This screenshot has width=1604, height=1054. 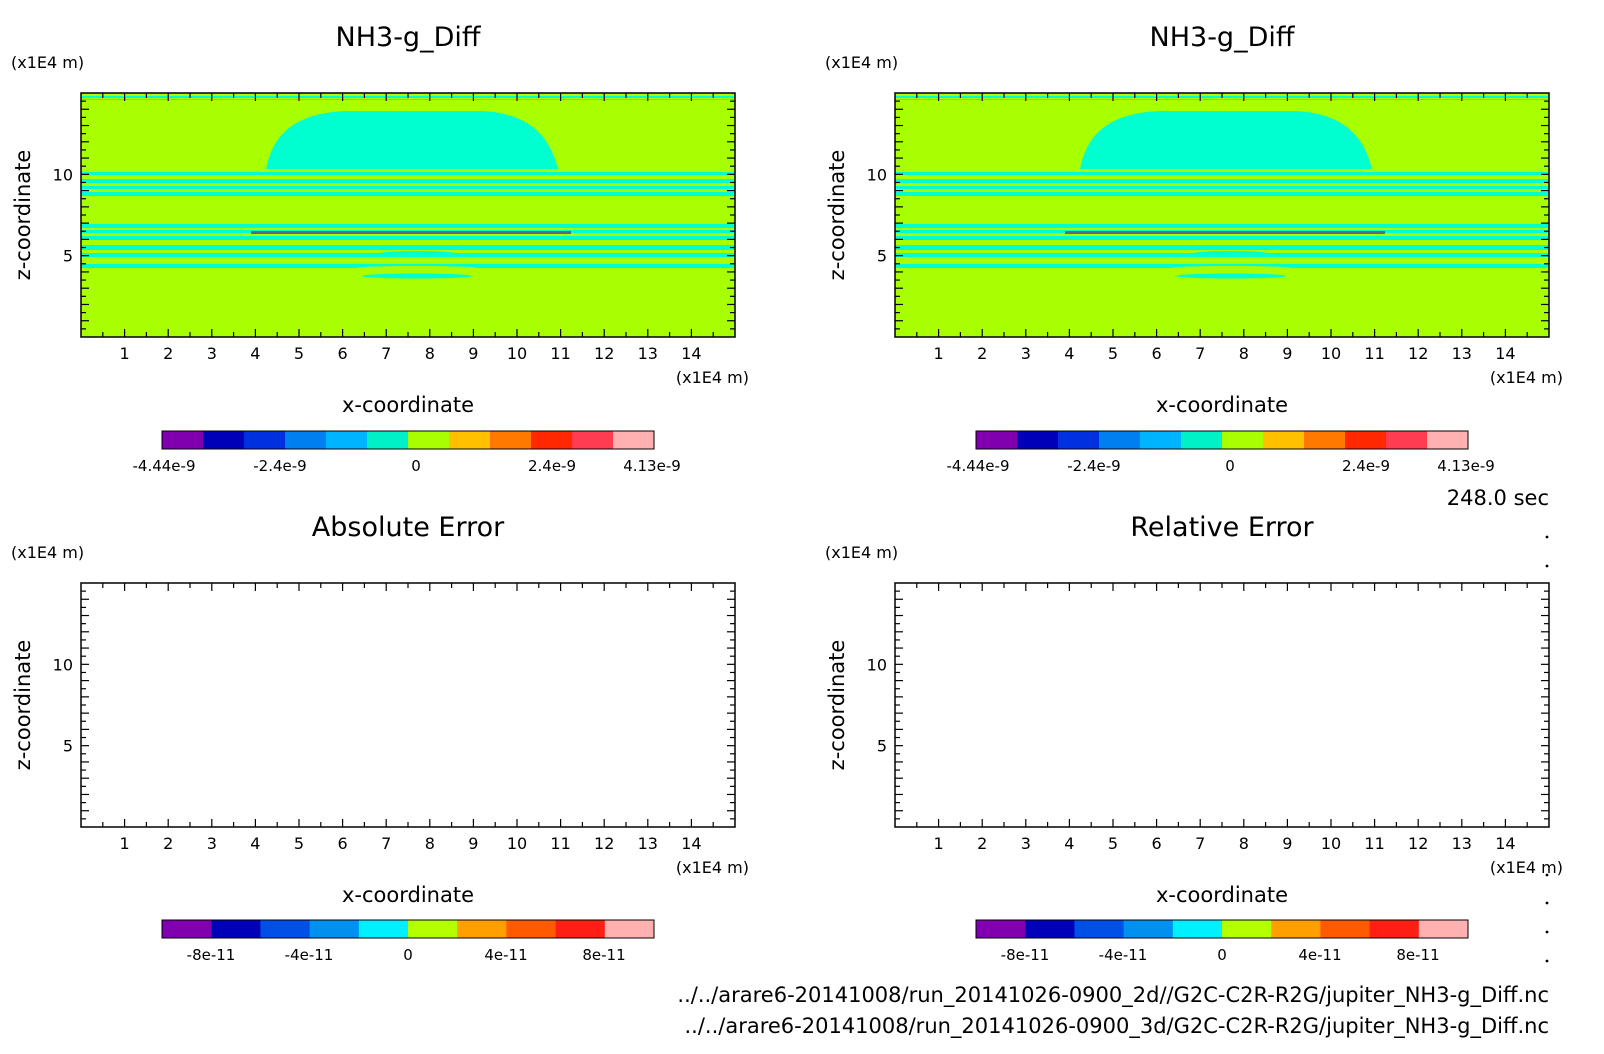 I want to click on colorbar-label: 2.4e-9, so click(x=552, y=466).